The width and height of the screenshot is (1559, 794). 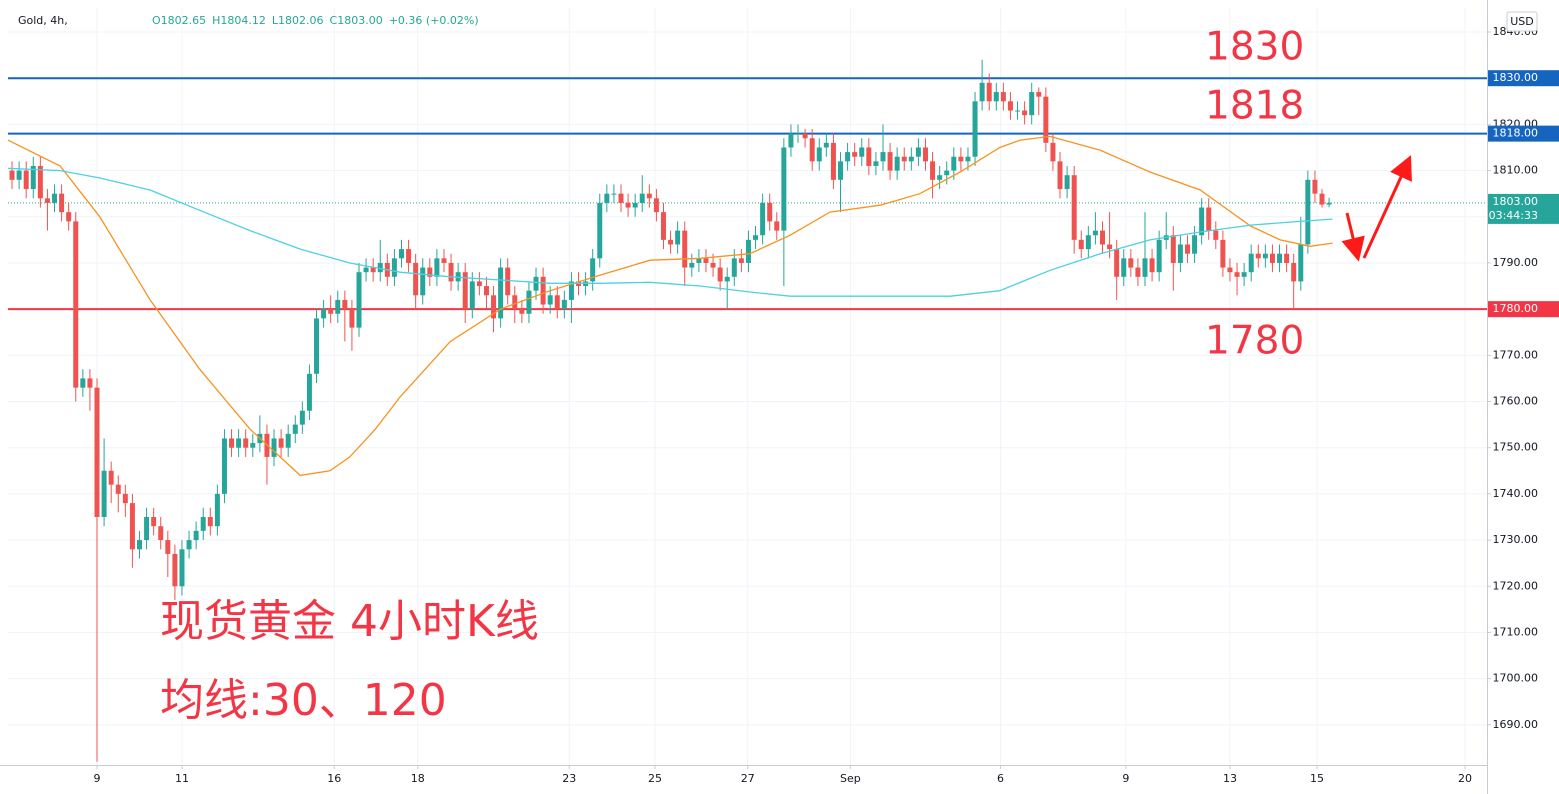 I want to click on x-tick-label: 16, so click(x=334, y=778).